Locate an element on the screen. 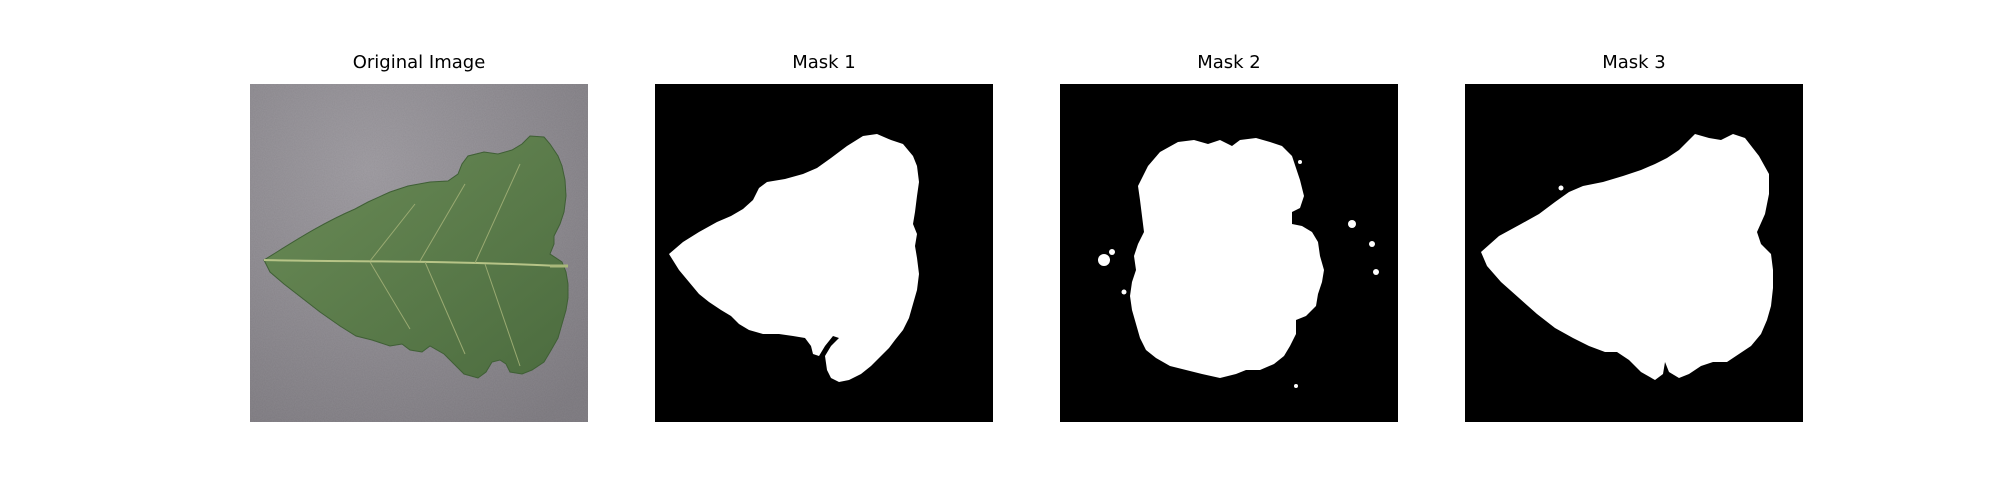 This screenshot has height=500, width=2000. panel-title: Mask 3 is located at coordinates (1634, 62).